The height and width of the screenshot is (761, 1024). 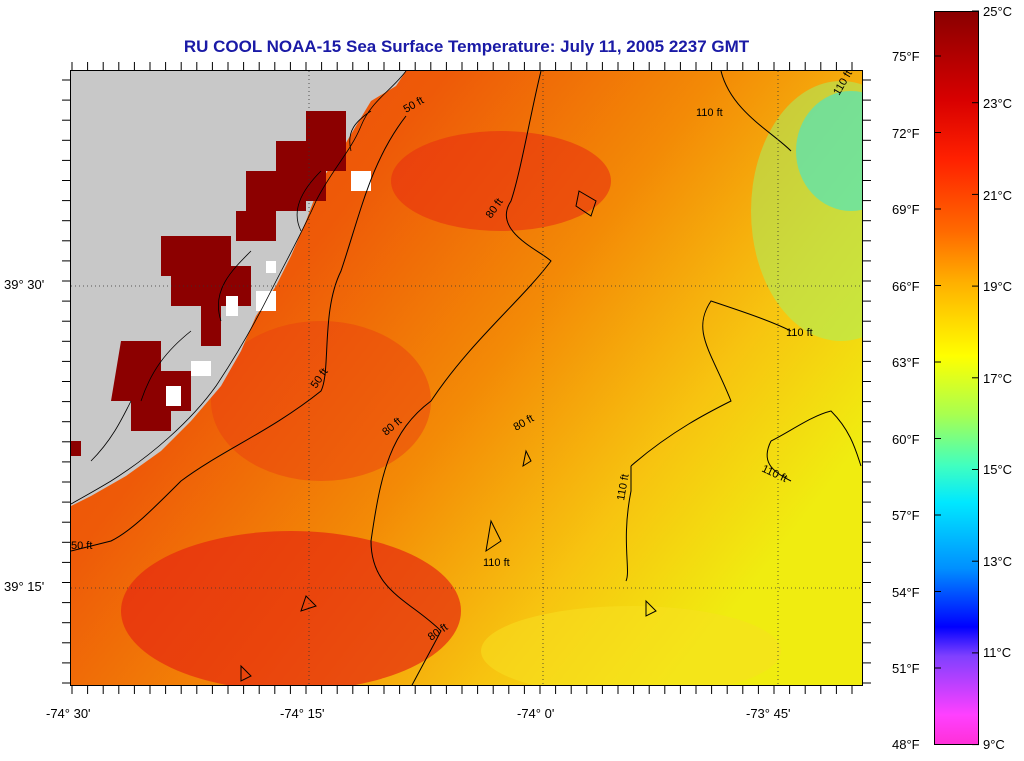 What do you see at coordinates (906, 56) in the screenshot?
I see `fahrenheit-label: 75°F` at bounding box center [906, 56].